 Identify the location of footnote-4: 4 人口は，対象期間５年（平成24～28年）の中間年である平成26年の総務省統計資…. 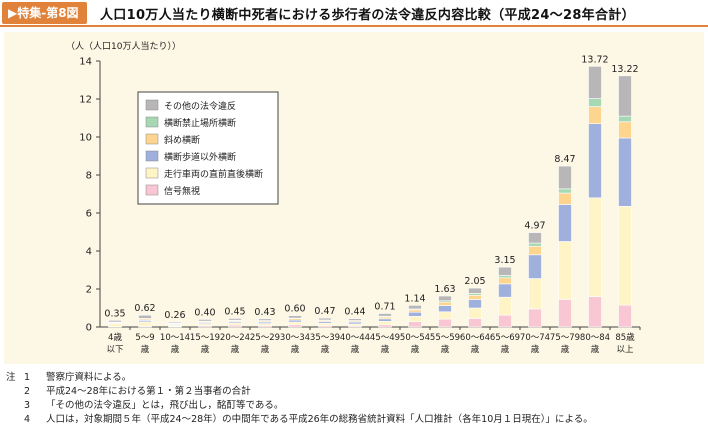
(356, 420).